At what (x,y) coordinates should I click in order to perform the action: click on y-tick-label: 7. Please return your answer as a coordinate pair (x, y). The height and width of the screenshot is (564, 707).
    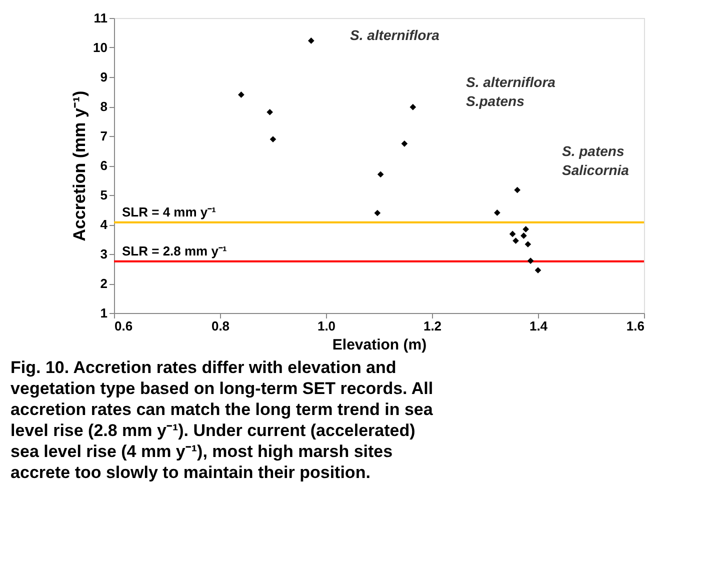
    Looking at the image, I should click on (104, 136).